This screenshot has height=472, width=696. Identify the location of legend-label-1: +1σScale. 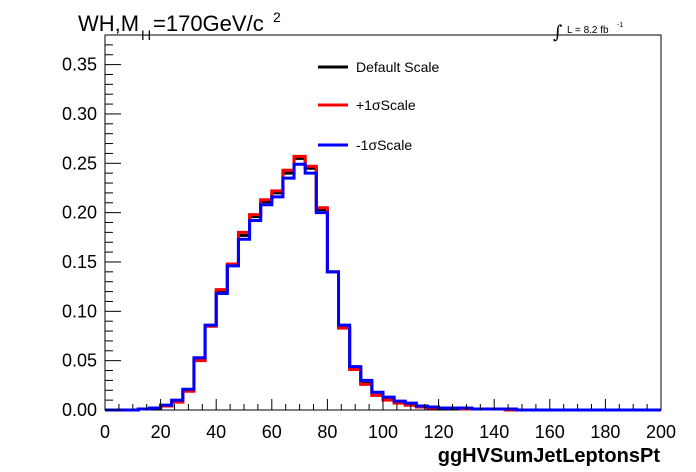
(386, 105).